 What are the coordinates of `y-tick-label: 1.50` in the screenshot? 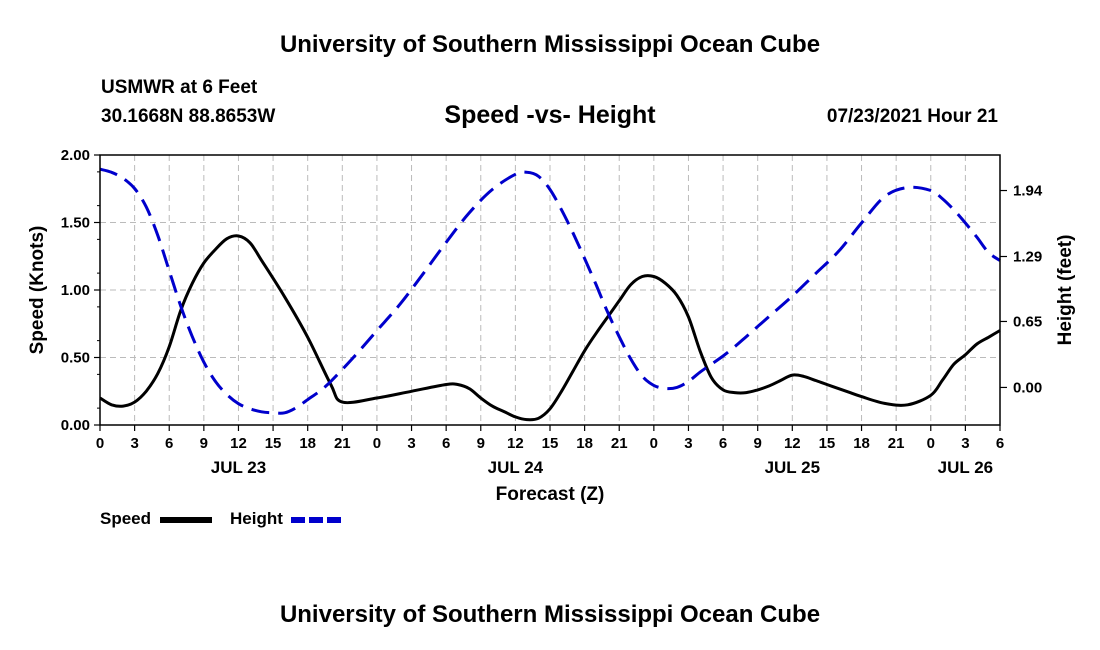 It's located at (75, 223).